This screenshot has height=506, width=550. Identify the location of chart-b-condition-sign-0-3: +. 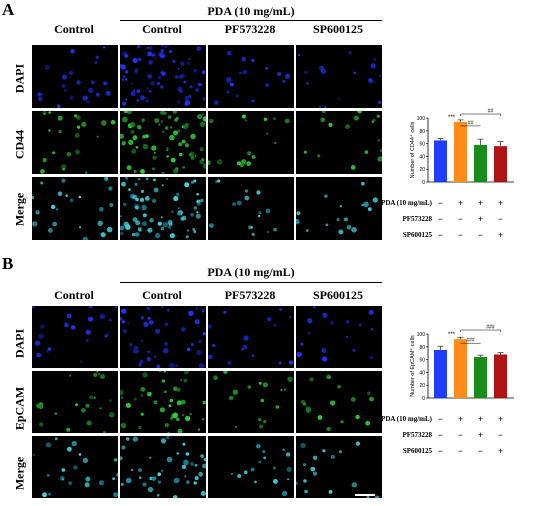
(500, 419).